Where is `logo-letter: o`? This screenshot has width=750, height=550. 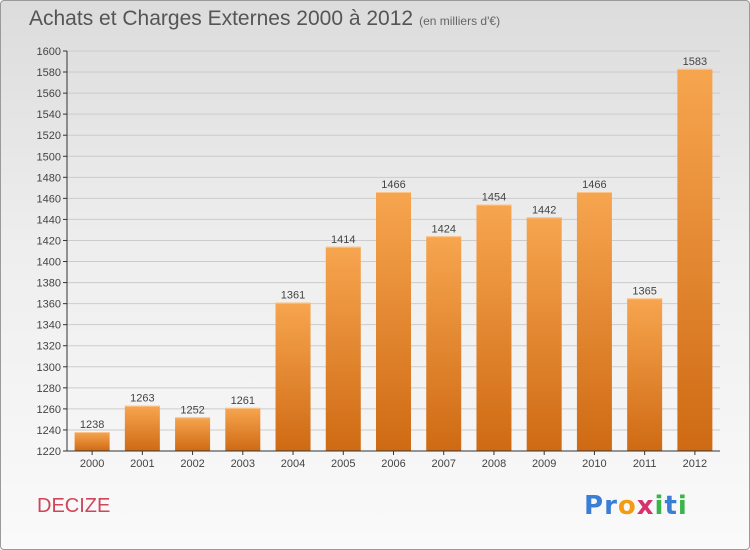 logo-letter: o is located at coordinates (627, 506).